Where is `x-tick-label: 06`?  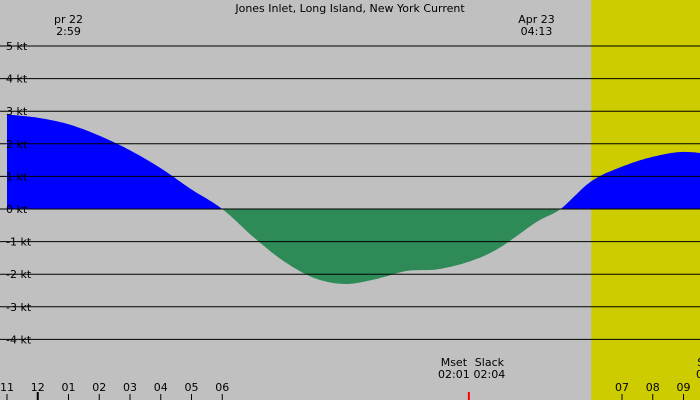 x-tick-label: 06 is located at coordinates (222, 387).